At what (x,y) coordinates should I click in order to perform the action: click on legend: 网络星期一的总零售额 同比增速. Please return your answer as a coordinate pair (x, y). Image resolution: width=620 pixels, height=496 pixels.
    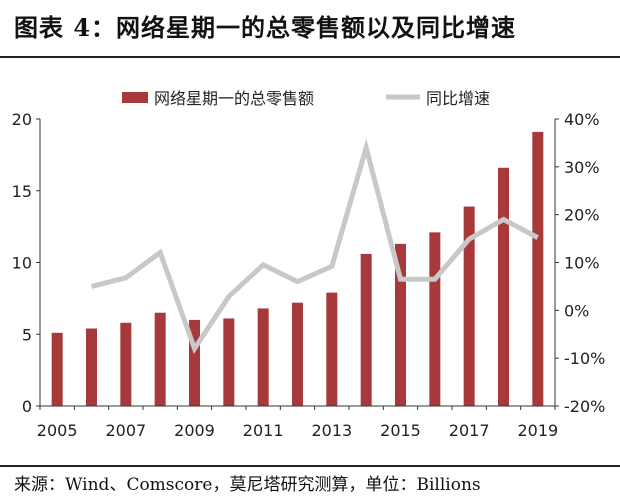
    Looking at the image, I should click on (306, 98).